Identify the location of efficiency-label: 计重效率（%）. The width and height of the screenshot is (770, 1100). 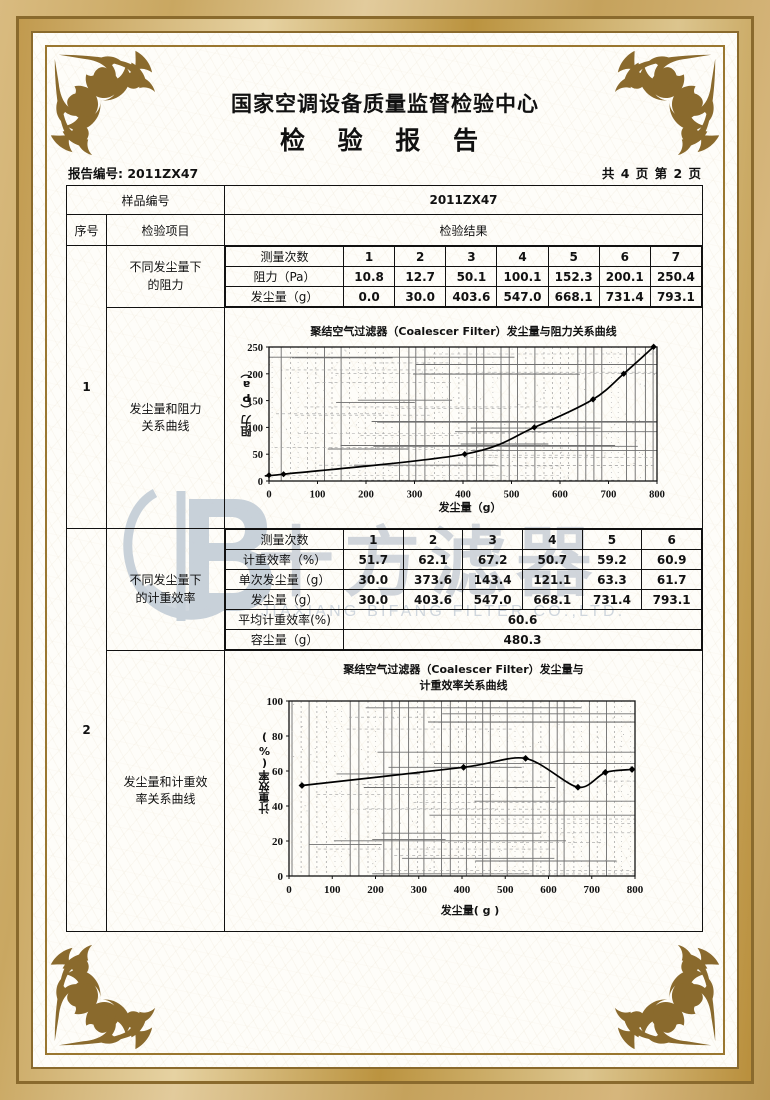
(285, 559).